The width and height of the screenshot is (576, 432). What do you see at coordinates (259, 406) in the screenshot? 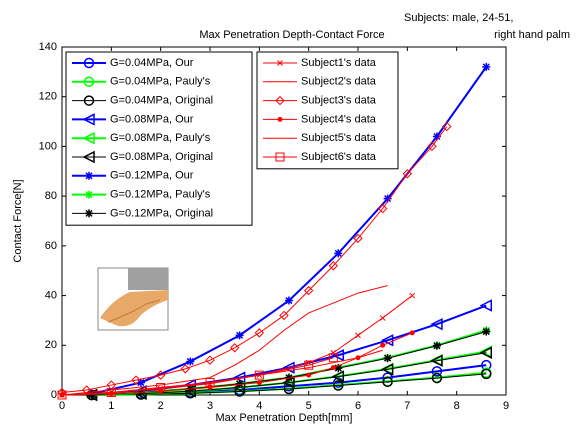
I see `x-tick-label: 4` at bounding box center [259, 406].